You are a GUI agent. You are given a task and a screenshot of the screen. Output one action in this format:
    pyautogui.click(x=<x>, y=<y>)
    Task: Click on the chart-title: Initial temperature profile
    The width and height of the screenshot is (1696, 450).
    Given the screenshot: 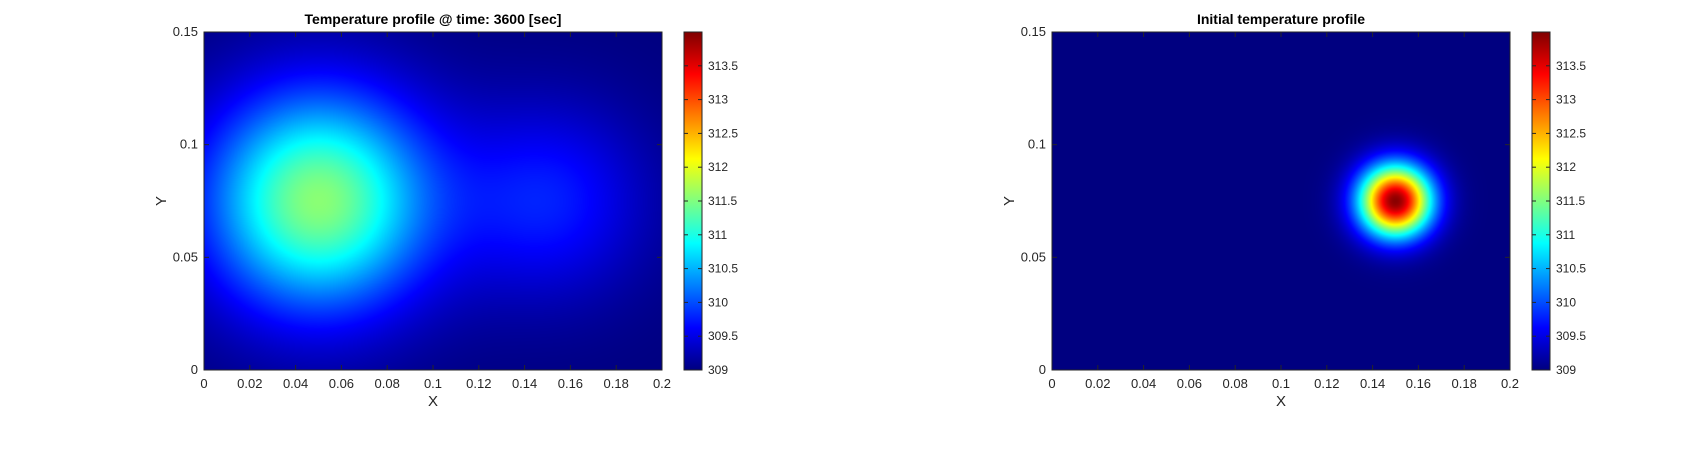 What is the action you would take?
    pyautogui.click(x=1281, y=19)
    